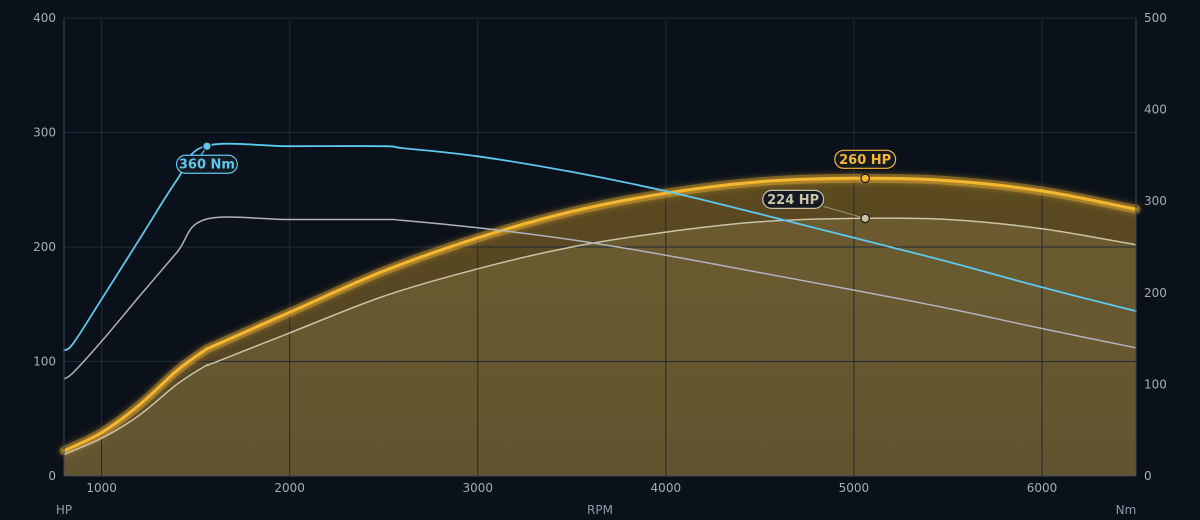 The width and height of the screenshot is (1200, 520). What do you see at coordinates (44, 18) in the screenshot?
I see `y-left-tick-label: 400` at bounding box center [44, 18].